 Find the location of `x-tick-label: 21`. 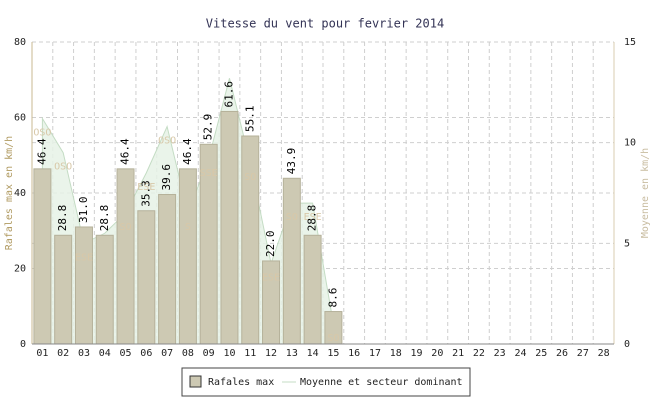

x-tick-label: 21 is located at coordinates (458, 353).